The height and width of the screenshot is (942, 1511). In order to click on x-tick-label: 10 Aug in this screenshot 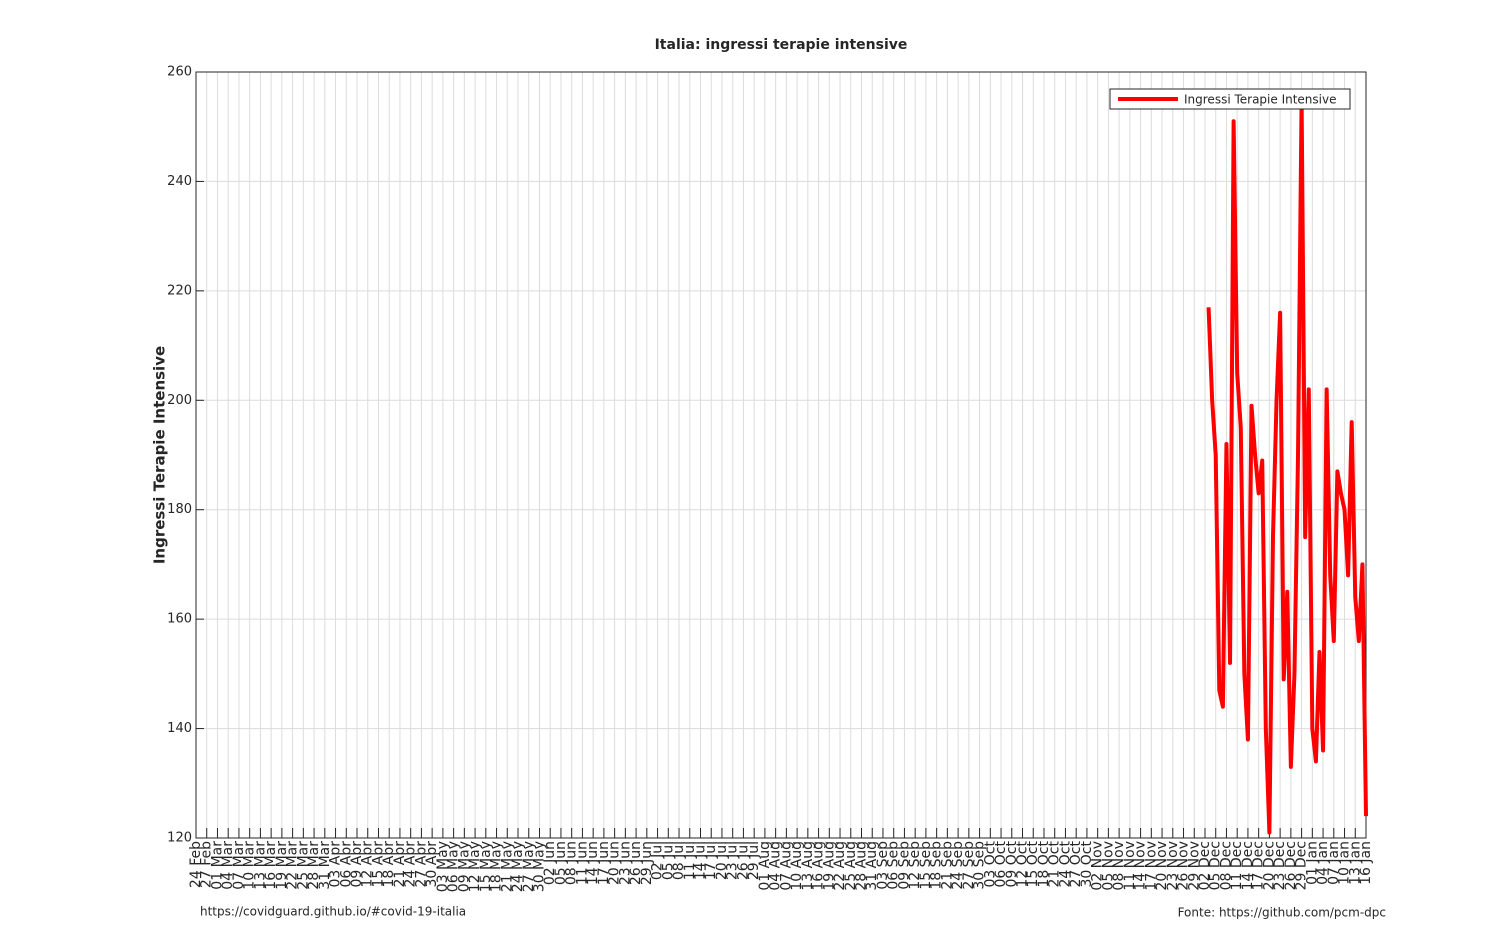, I will do `click(797, 866)`.